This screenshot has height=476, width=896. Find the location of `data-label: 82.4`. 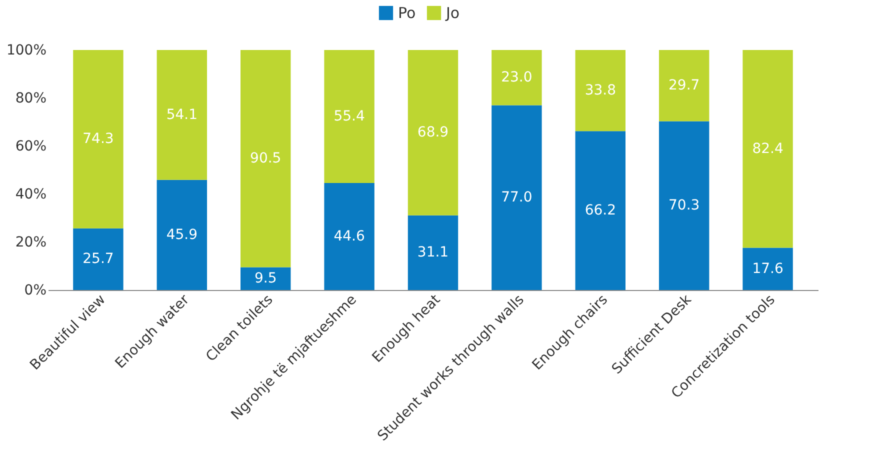

data-label: 82.4 is located at coordinates (768, 148).